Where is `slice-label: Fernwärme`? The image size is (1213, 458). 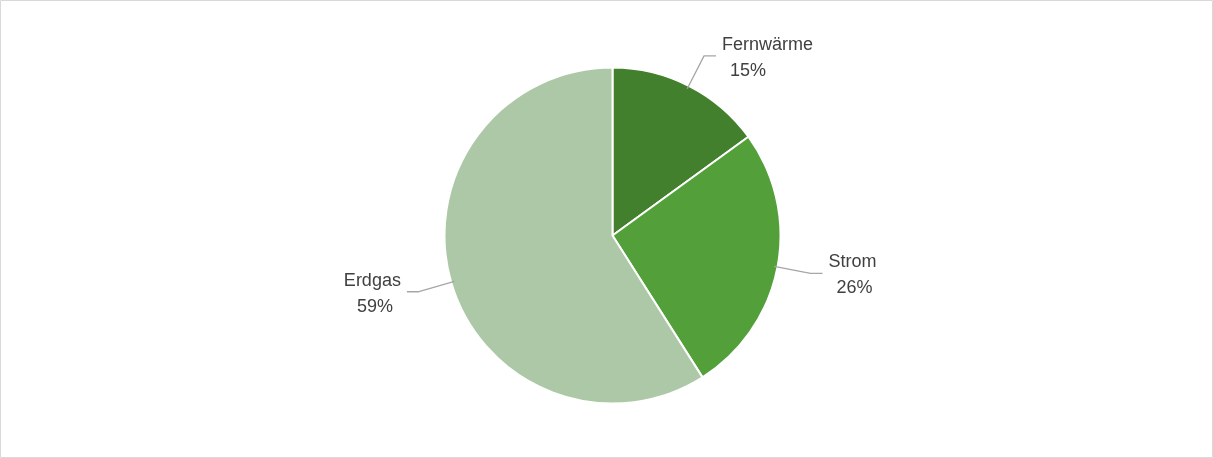 slice-label: Fernwärme is located at coordinates (768, 43).